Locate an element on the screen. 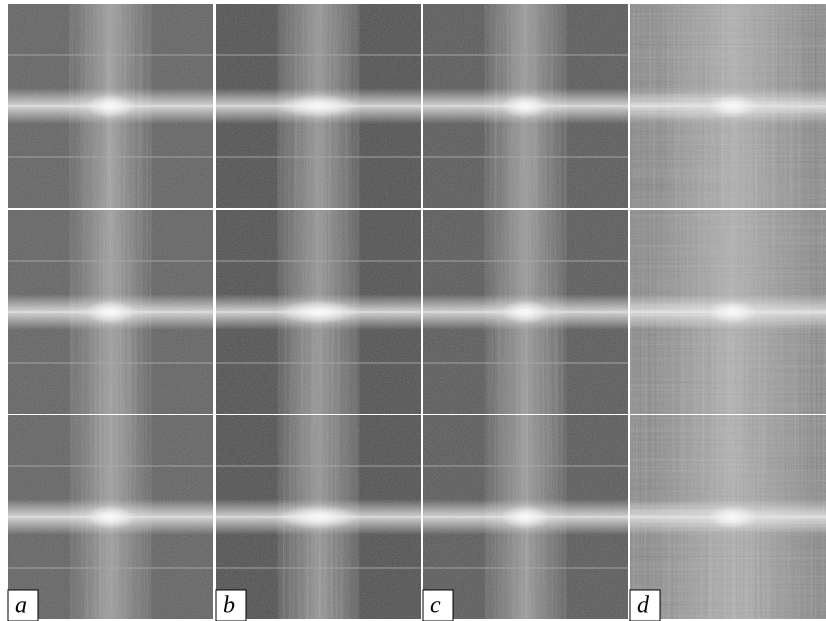 Image resolution: width=826 pixels, height=621 pixels. panel-label: b is located at coordinates (229, 606).